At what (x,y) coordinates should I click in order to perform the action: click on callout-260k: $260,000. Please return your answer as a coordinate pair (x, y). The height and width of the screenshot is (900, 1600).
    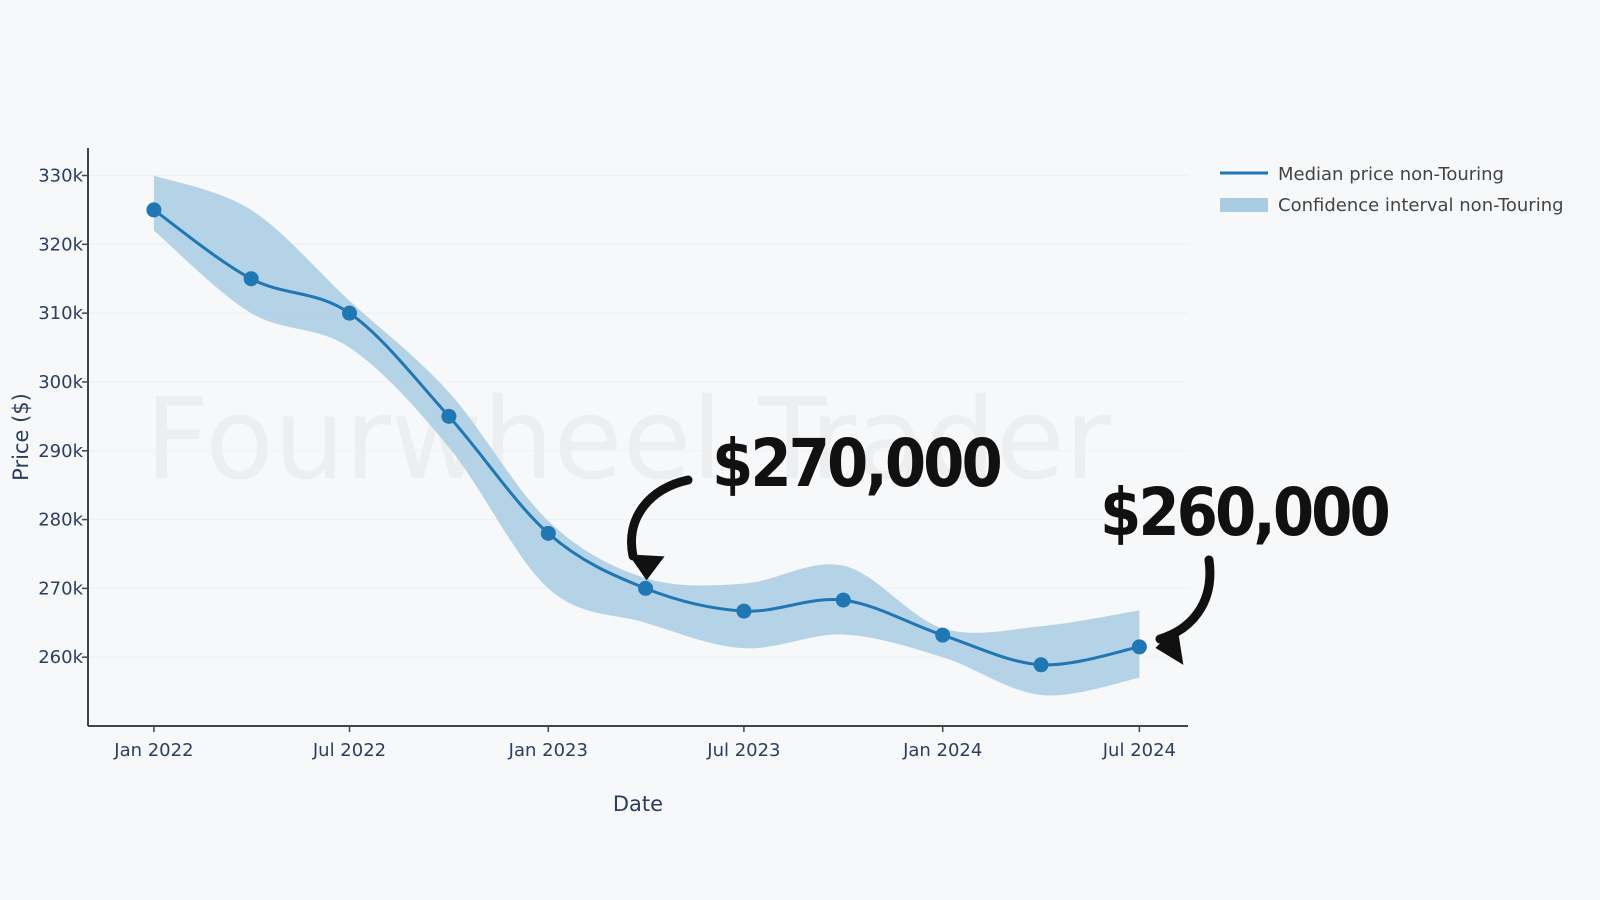
    Looking at the image, I should click on (1244, 512).